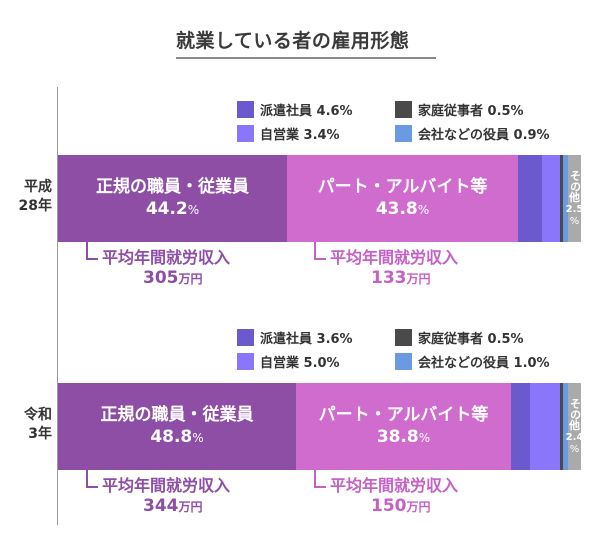 The height and width of the screenshot is (543, 602). What do you see at coordinates (172, 209) in the screenshot?
I see `segment-value: 44.2%` at bounding box center [172, 209].